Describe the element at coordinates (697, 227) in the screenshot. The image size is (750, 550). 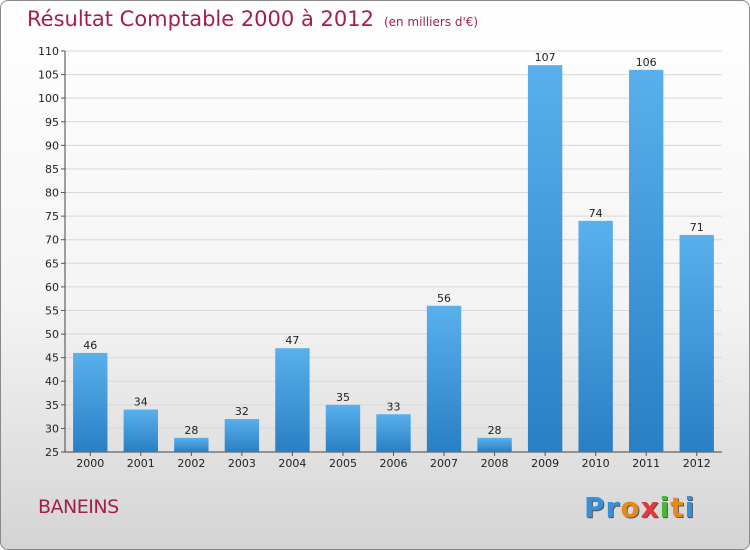
I see `value-label-2012: 71` at that location.